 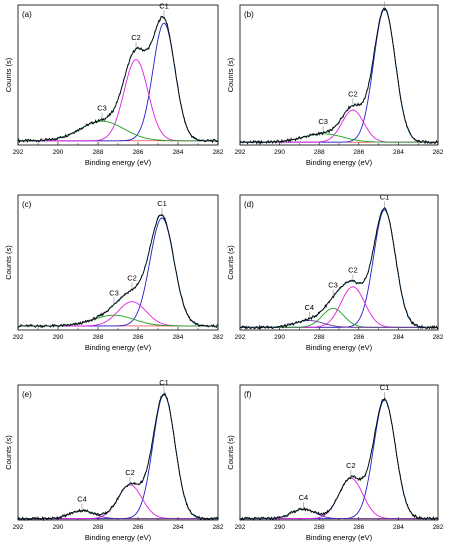 I want to click on panel-label: (c), so click(x=27, y=204).